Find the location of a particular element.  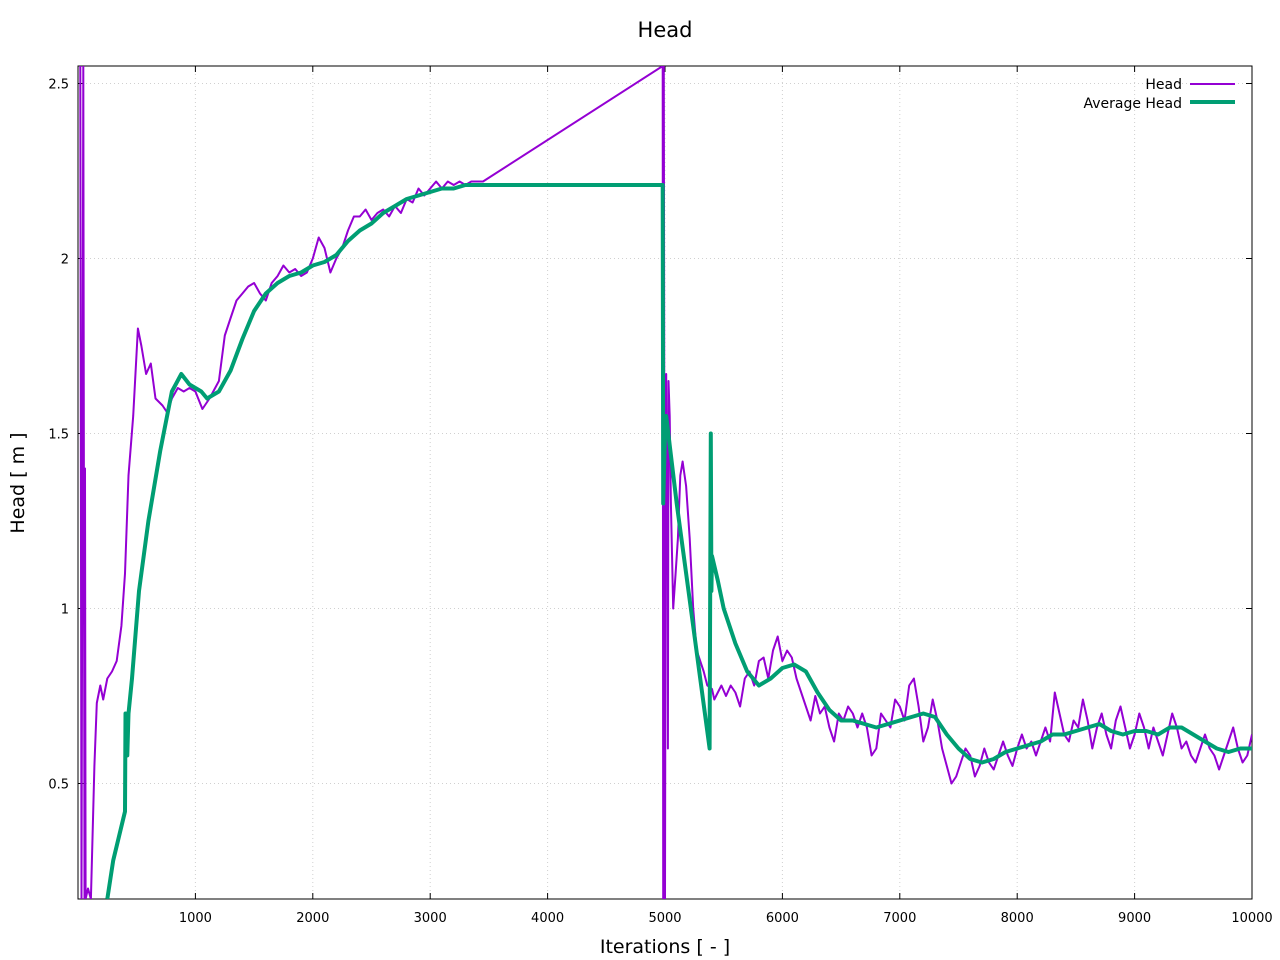

x-tick-label: 2000 is located at coordinates (312, 918).